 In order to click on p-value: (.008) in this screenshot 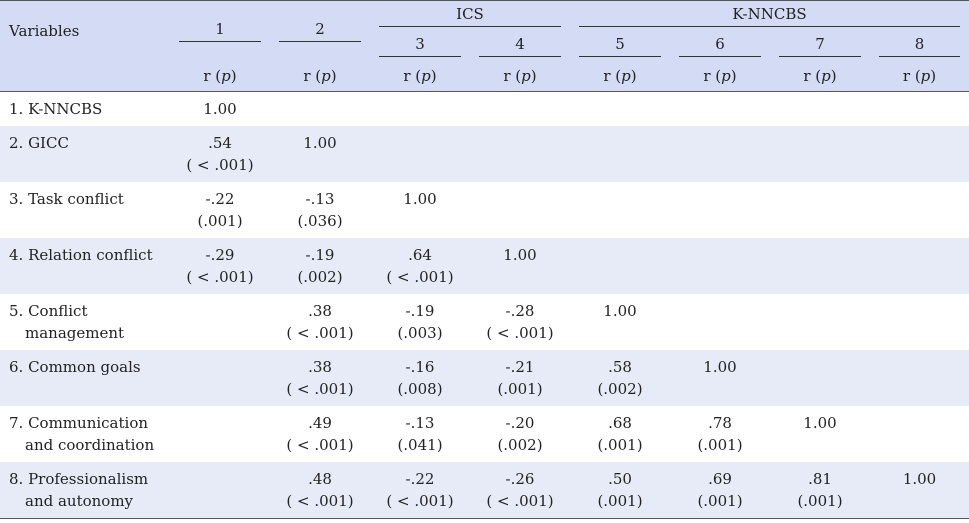, I will do `click(420, 389)`.